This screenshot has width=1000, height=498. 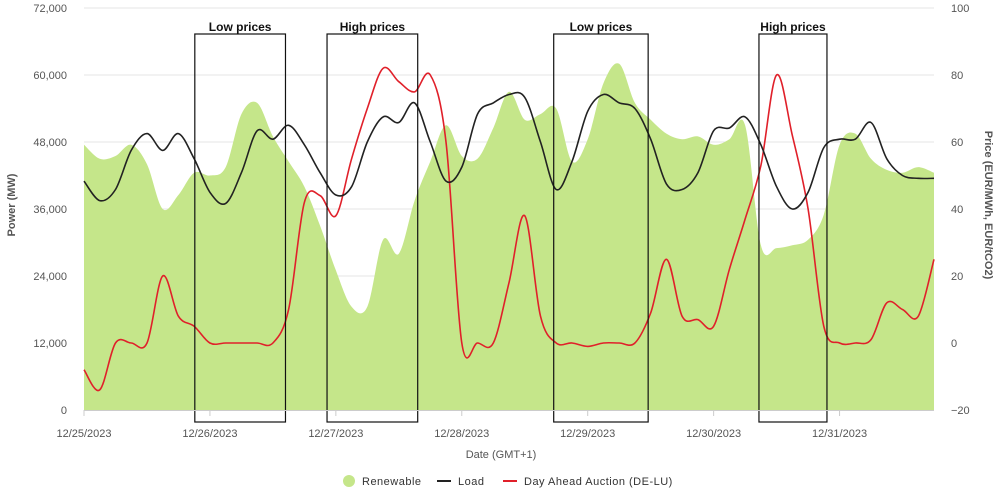 What do you see at coordinates (83, 434) in the screenshot?
I see `x-tick-label: 12/25/2023` at bounding box center [83, 434].